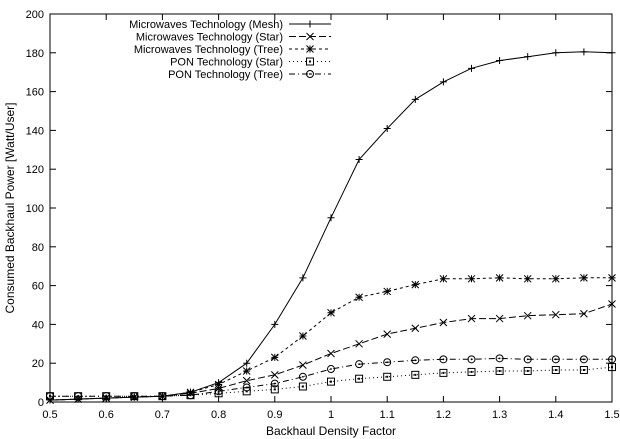  What do you see at coordinates (206, 25) in the screenshot?
I see `legend-label: Microwaves Technology (Mesh)` at bounding box center [206, 25].